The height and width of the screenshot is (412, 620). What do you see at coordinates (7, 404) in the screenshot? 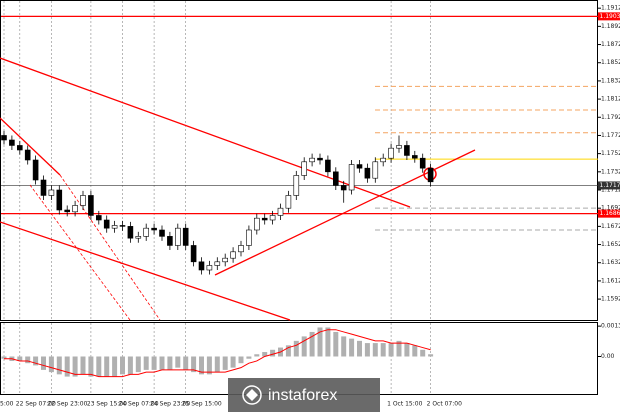
I see `x-tick-label: 5:00` at bounding box center [7, 404].